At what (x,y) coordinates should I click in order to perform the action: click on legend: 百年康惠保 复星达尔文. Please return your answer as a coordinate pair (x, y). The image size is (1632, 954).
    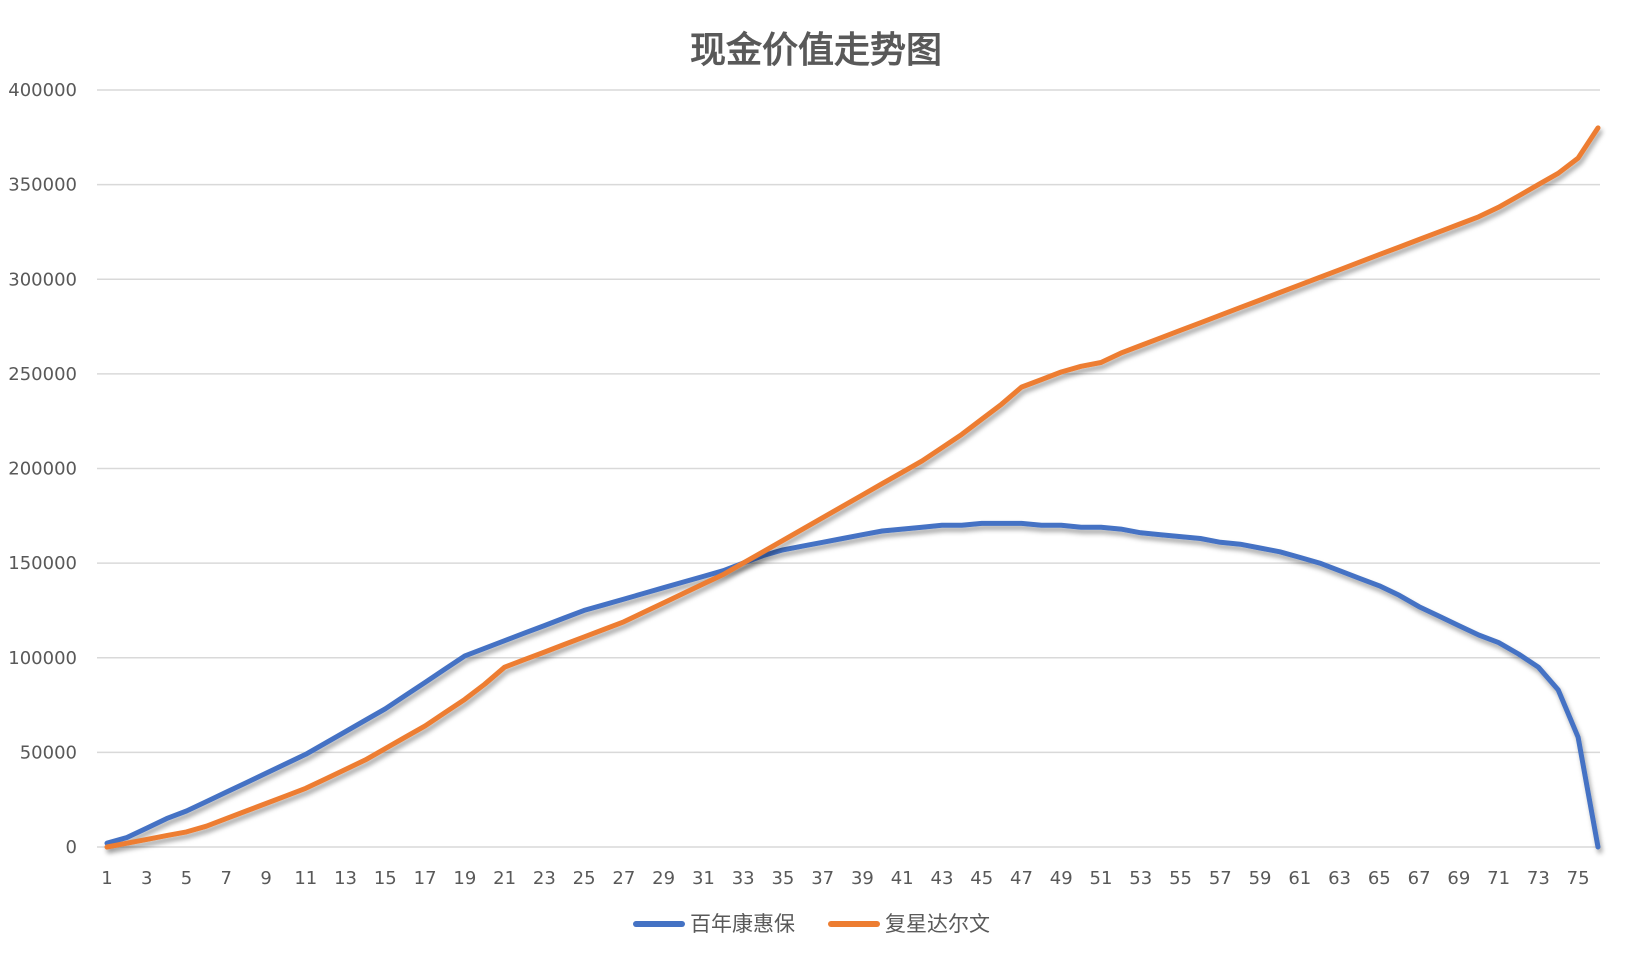
    Looking at the image, I should click on (811, 924).